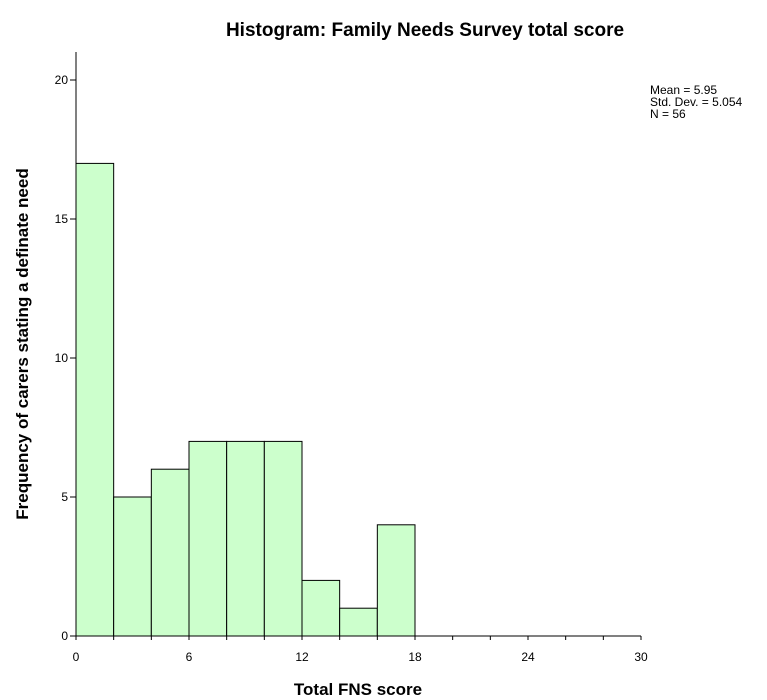 The image size is (767, 700). What do you see at coordinates (415, 657) in the screenshot?
I see `x-tick-label: 18` at bounding box center [415, 657].